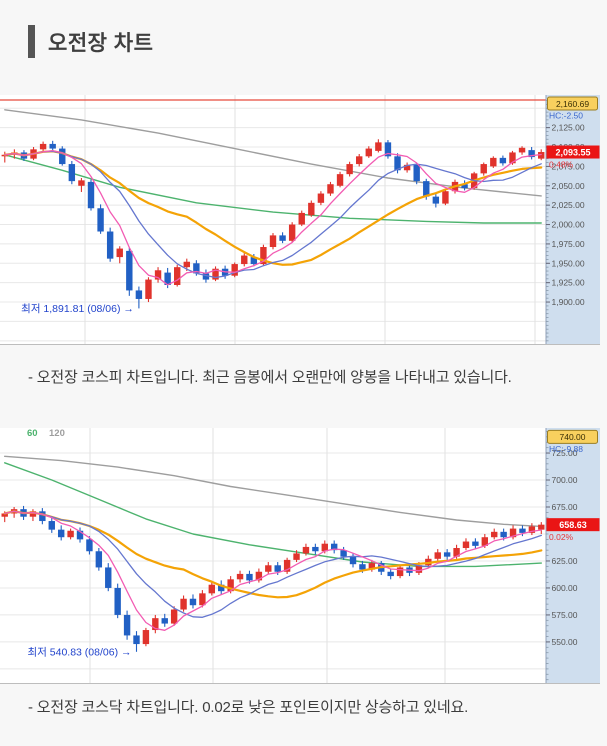  What do you see at coordinates (31, 41) in the screenshot?
I see `title-accent-bar` at bounding box center [31, 41].